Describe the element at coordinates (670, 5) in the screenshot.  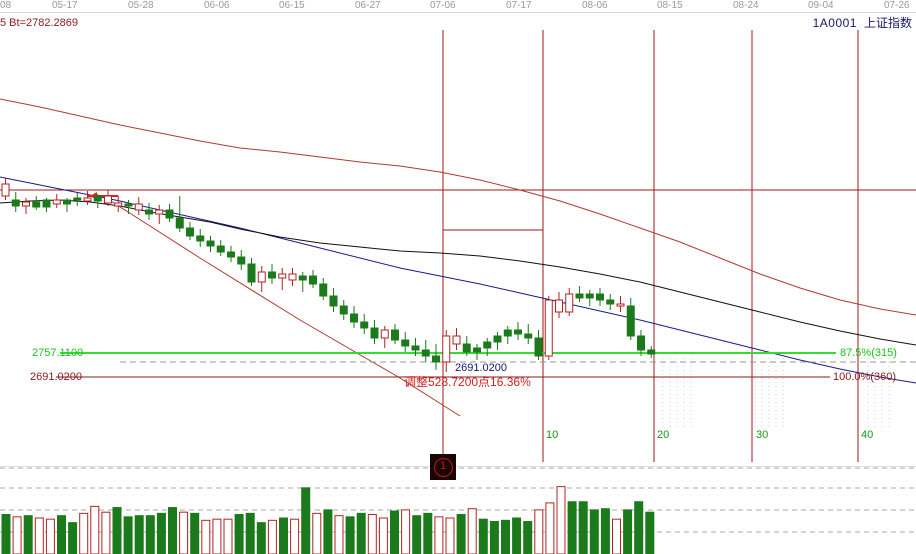
I see `date-tick-label: 08-15` at that location.